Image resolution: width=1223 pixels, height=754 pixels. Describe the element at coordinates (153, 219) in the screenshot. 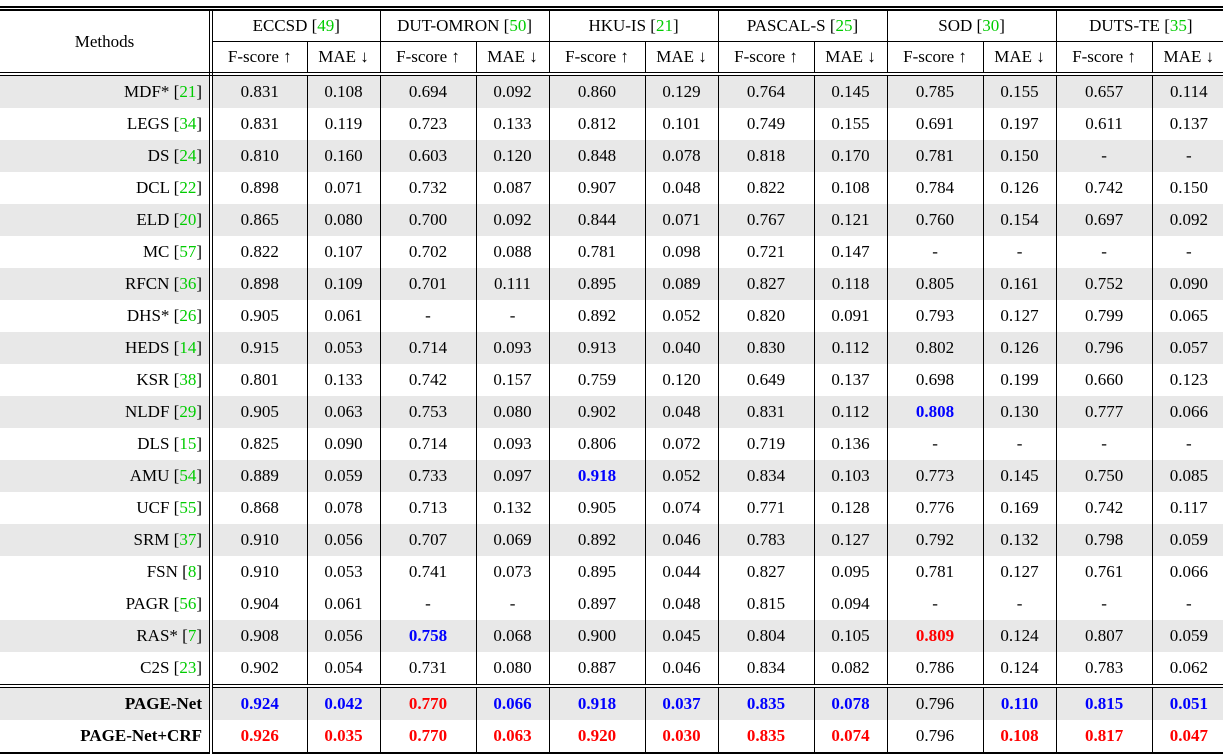

I see `method-label: ELD` at that location.